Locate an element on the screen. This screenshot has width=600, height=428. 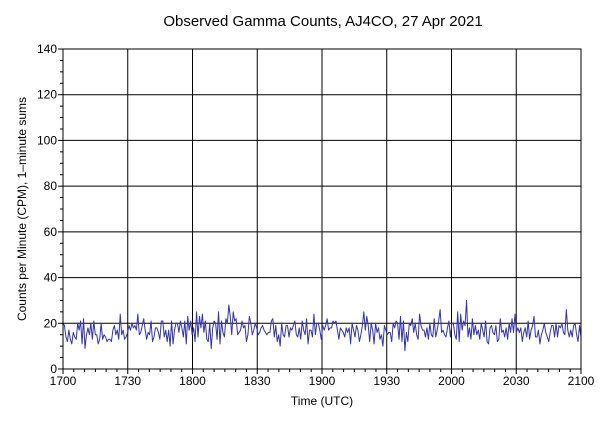
x-tick-label: 2100 is located at coordinates (581, 381).